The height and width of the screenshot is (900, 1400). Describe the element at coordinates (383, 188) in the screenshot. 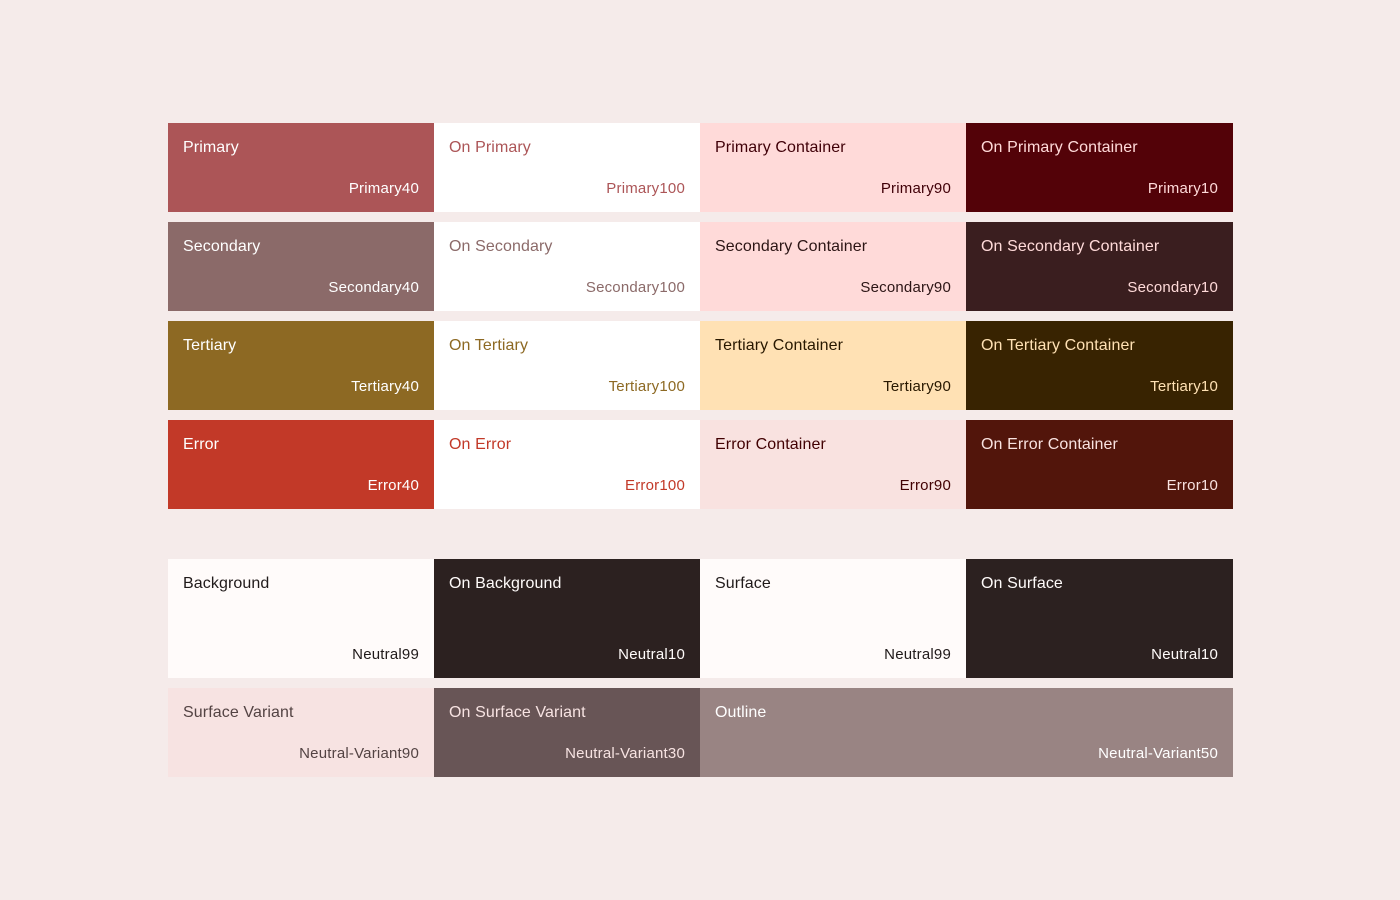

I see `swatch-tone: Primary40` at that location.